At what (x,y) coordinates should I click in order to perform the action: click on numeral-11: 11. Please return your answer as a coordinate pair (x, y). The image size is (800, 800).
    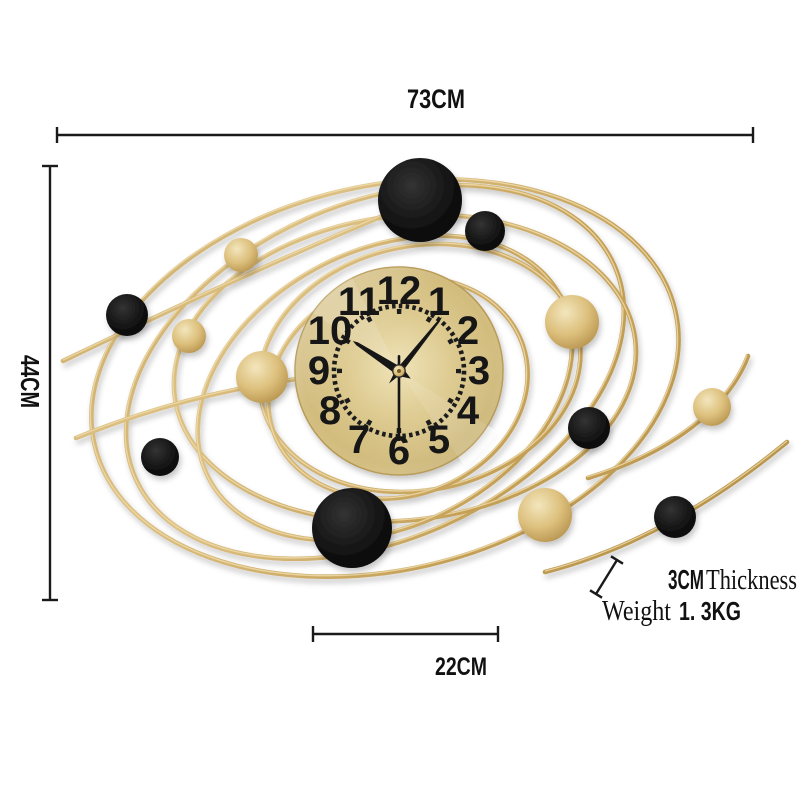
    Looking at the image, I should click on (359, 302).